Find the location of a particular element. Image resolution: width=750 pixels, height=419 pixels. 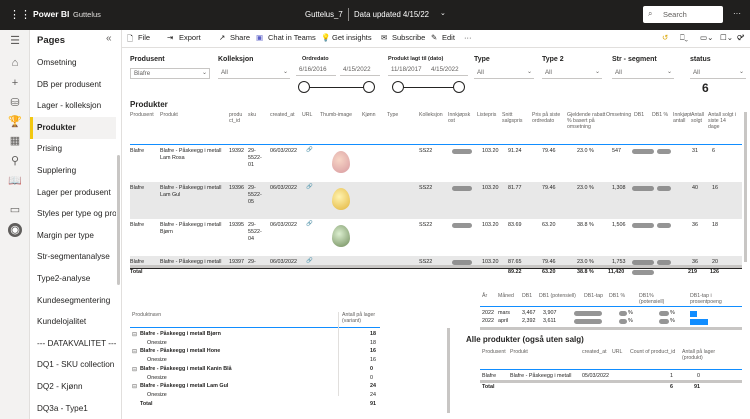

page-item: DQ2 - Kjønn is located at coordinates (60, 386).